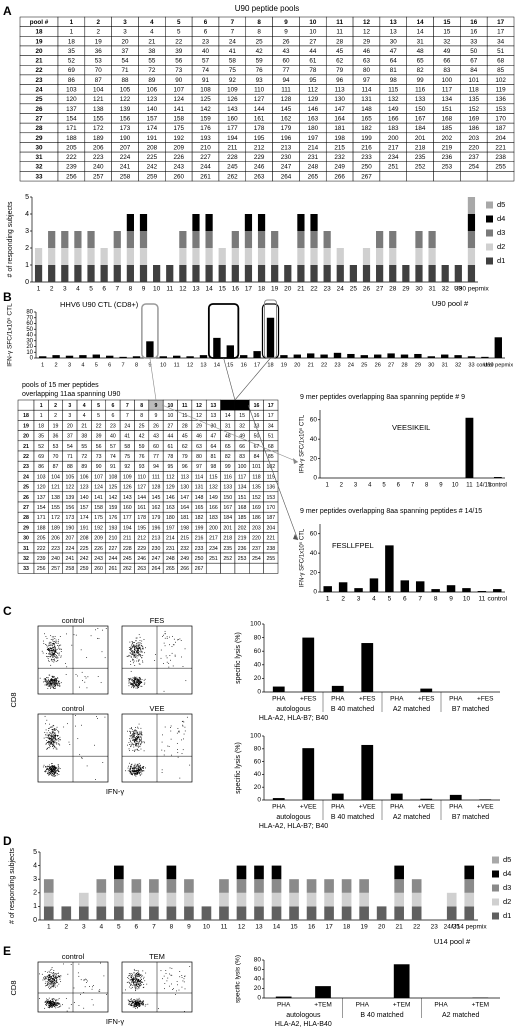 Image resolution: width=520 pixels, height=1029 pixels. What do you see at coordinates (56, 457) in the screenshot?
I see `cell-text: 70` at bounding box center [56, 457].